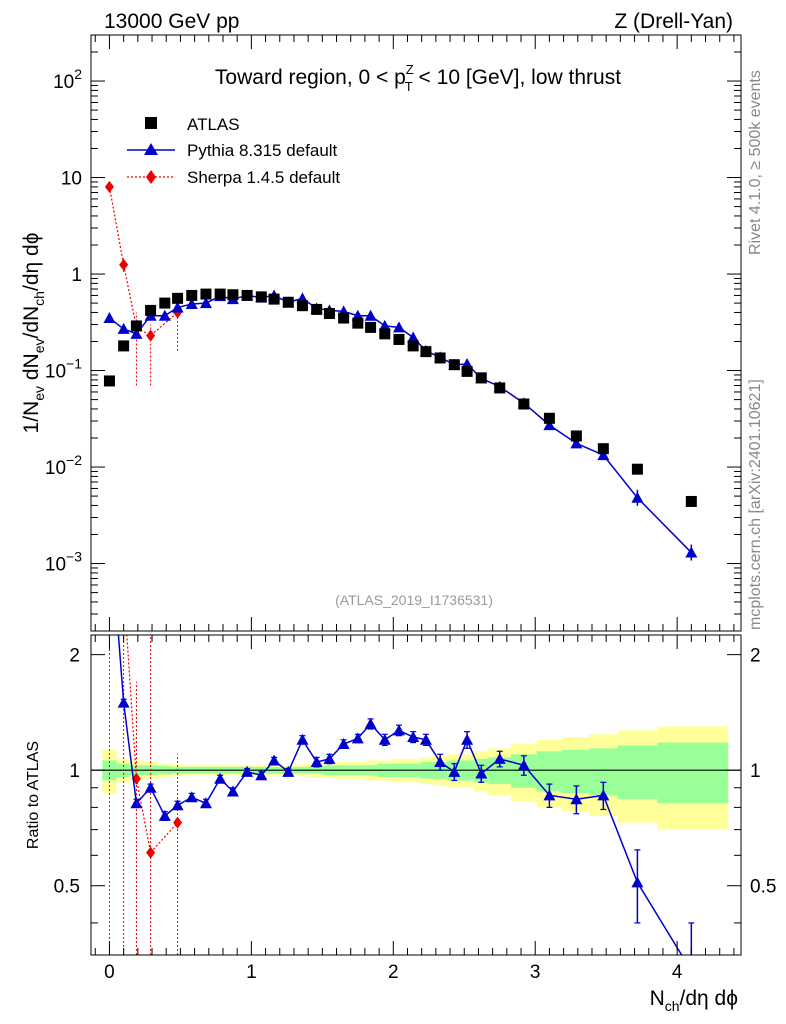 This screenshot has height=1024, width=786. I want to click on y-tick-label: 10⁻³, so click(63, 562).